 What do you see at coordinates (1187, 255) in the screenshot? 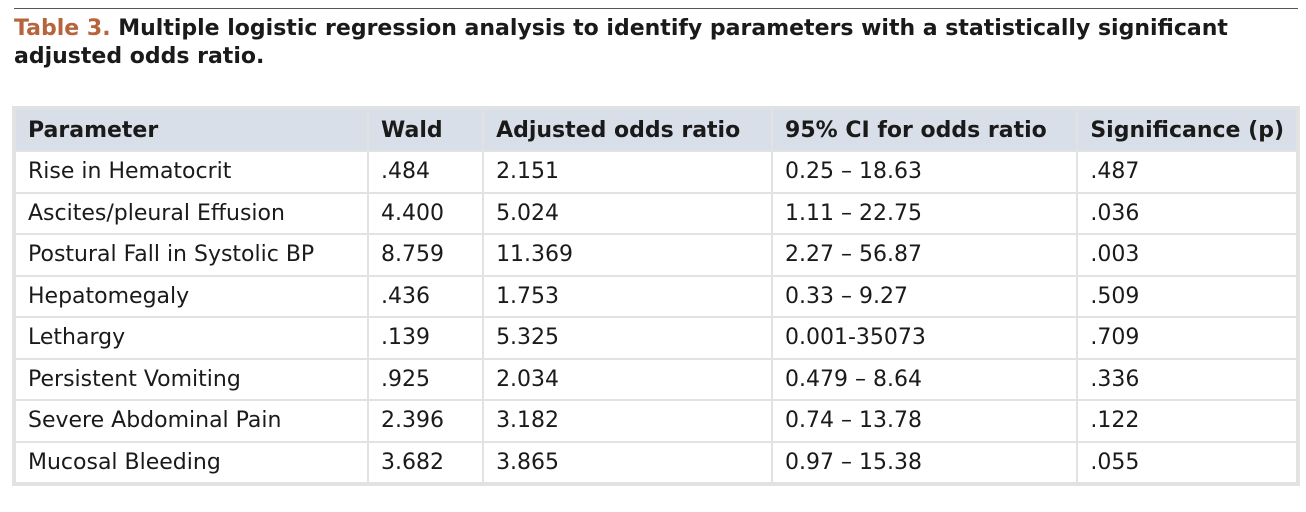
I see `cell-significance: .003` at bounding box center [1187, 255].